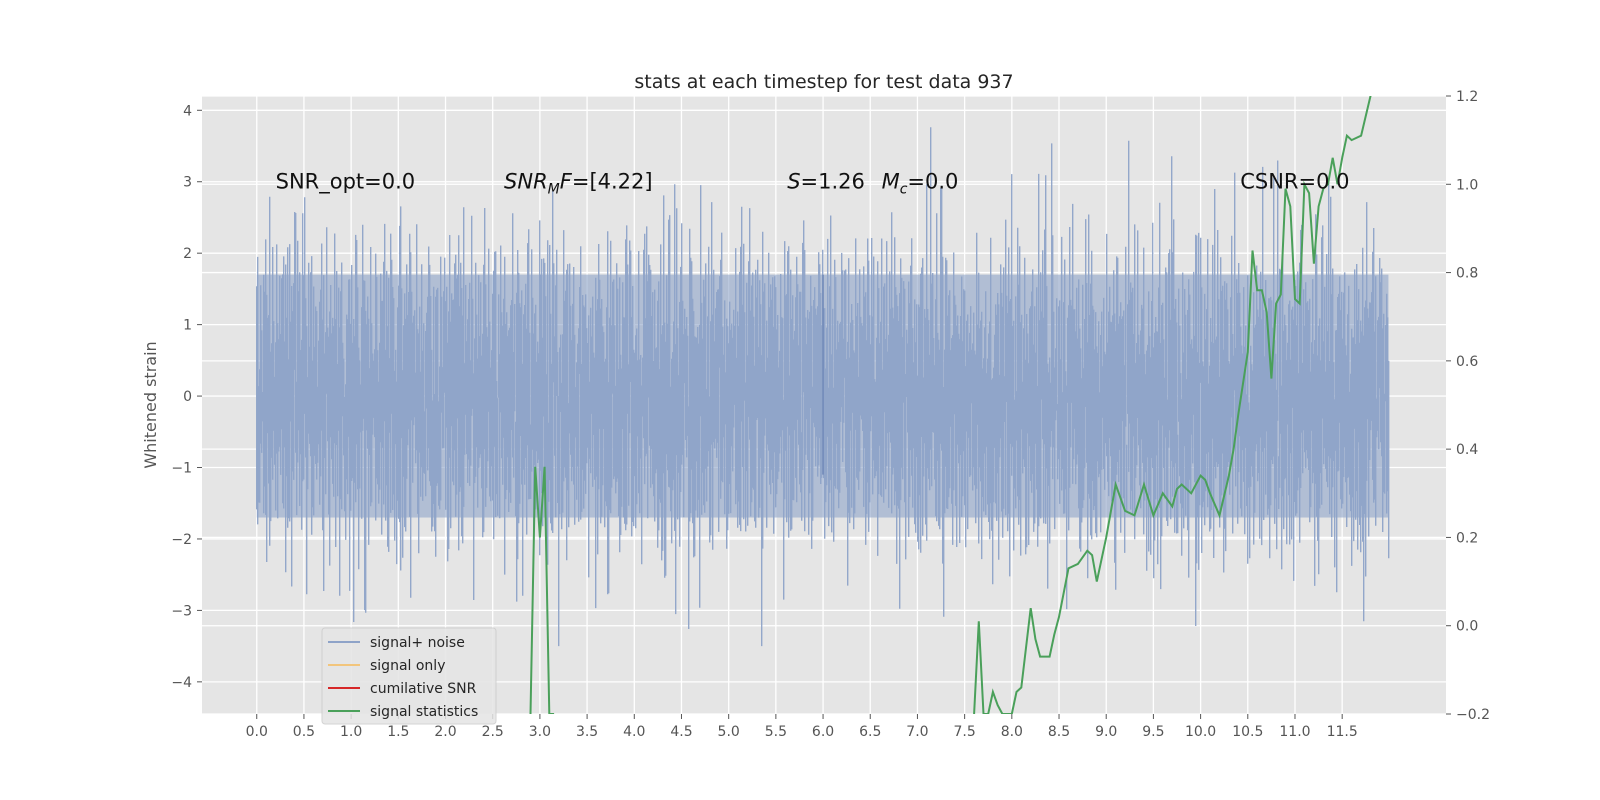 The width and height of the screenshot is (1600, 800). Describe the element at coordinates (423, 689) in the screenshot. I see `legend-label: cumilative SNR` at that location.